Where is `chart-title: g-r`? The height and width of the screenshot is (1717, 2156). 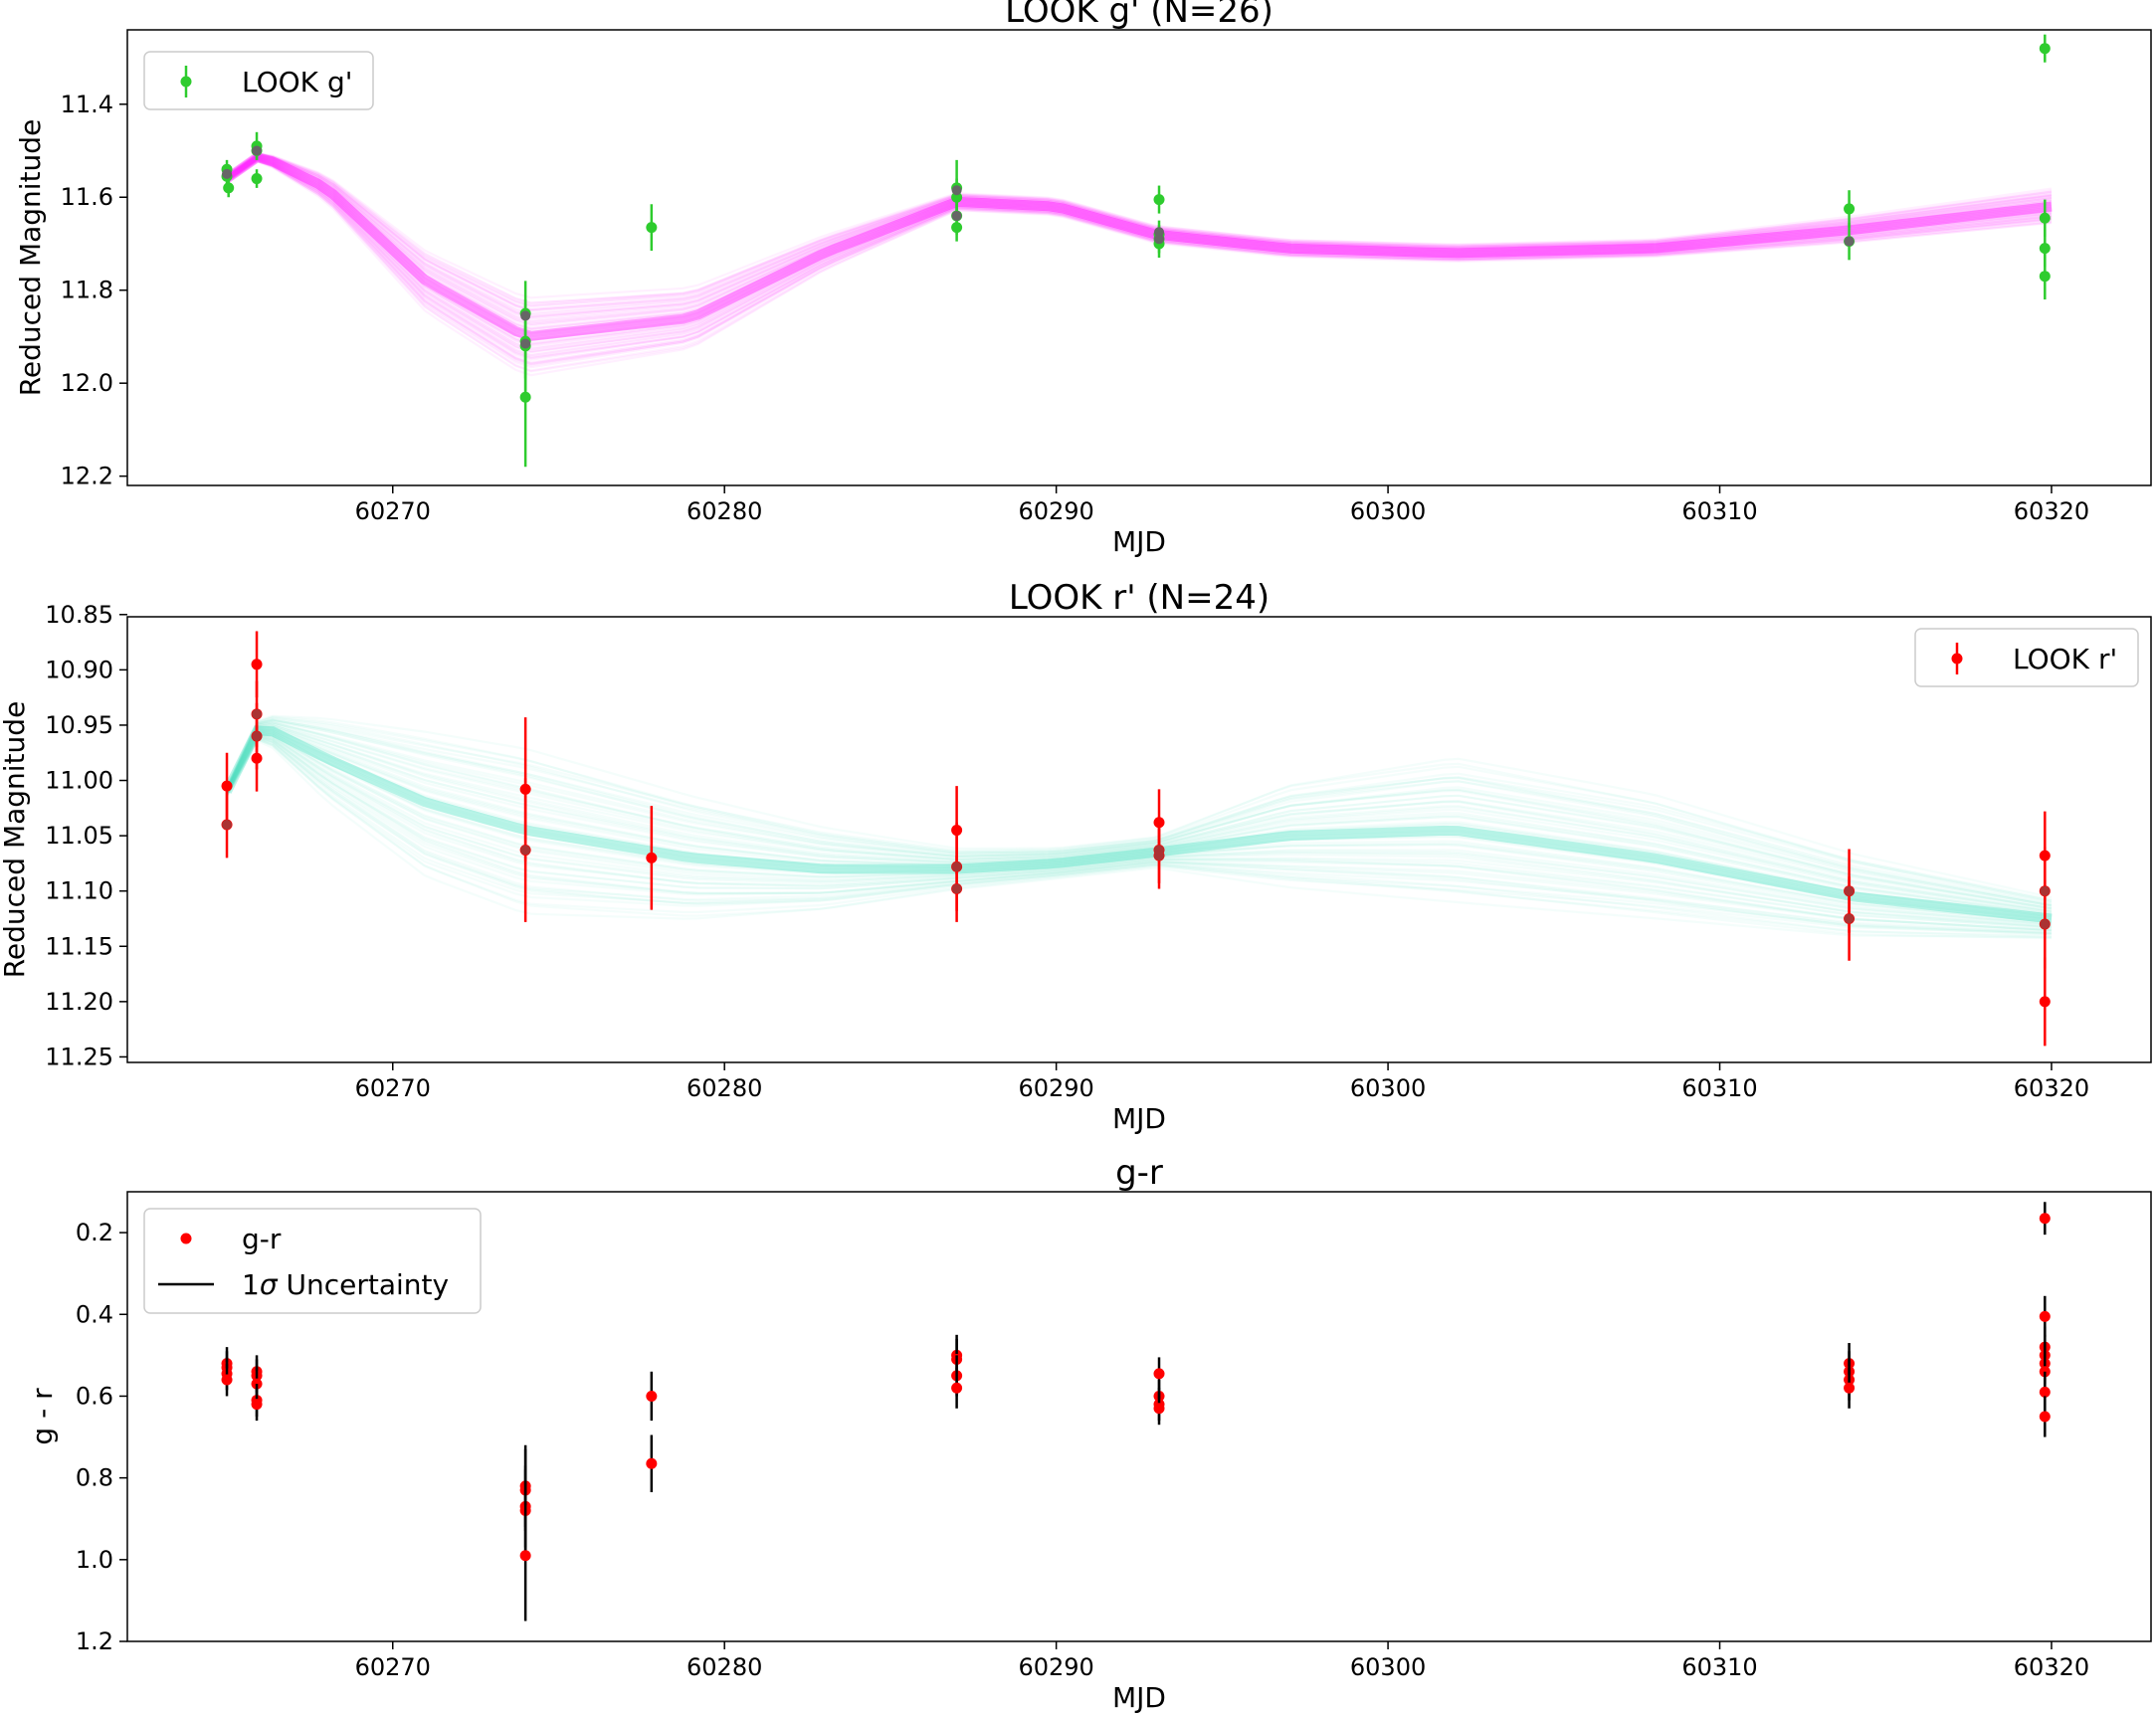 chart-title: g-r is located at coordinates (1139, 1173).